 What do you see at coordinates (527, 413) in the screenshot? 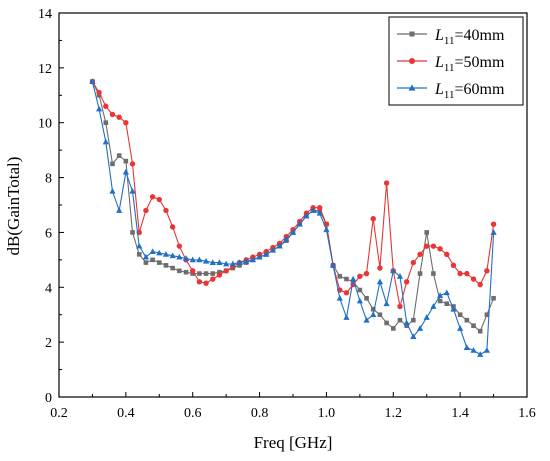
I see `x-tick-label: 1.6` at bounding box center [527, 413].